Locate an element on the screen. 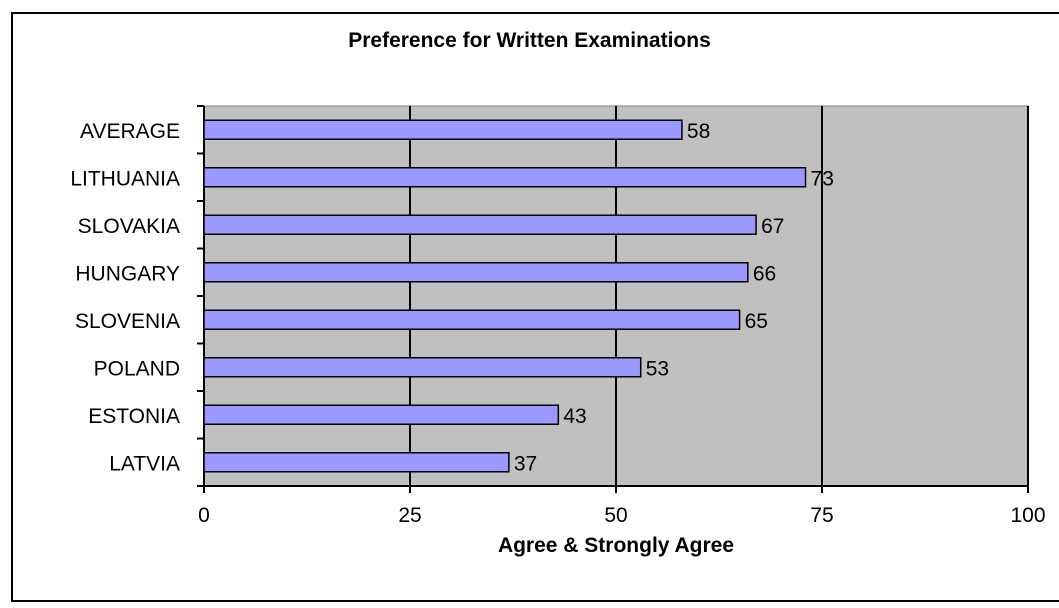 The image size is (1059, 608). data-label: 67 is located at coordinates (772, 226).